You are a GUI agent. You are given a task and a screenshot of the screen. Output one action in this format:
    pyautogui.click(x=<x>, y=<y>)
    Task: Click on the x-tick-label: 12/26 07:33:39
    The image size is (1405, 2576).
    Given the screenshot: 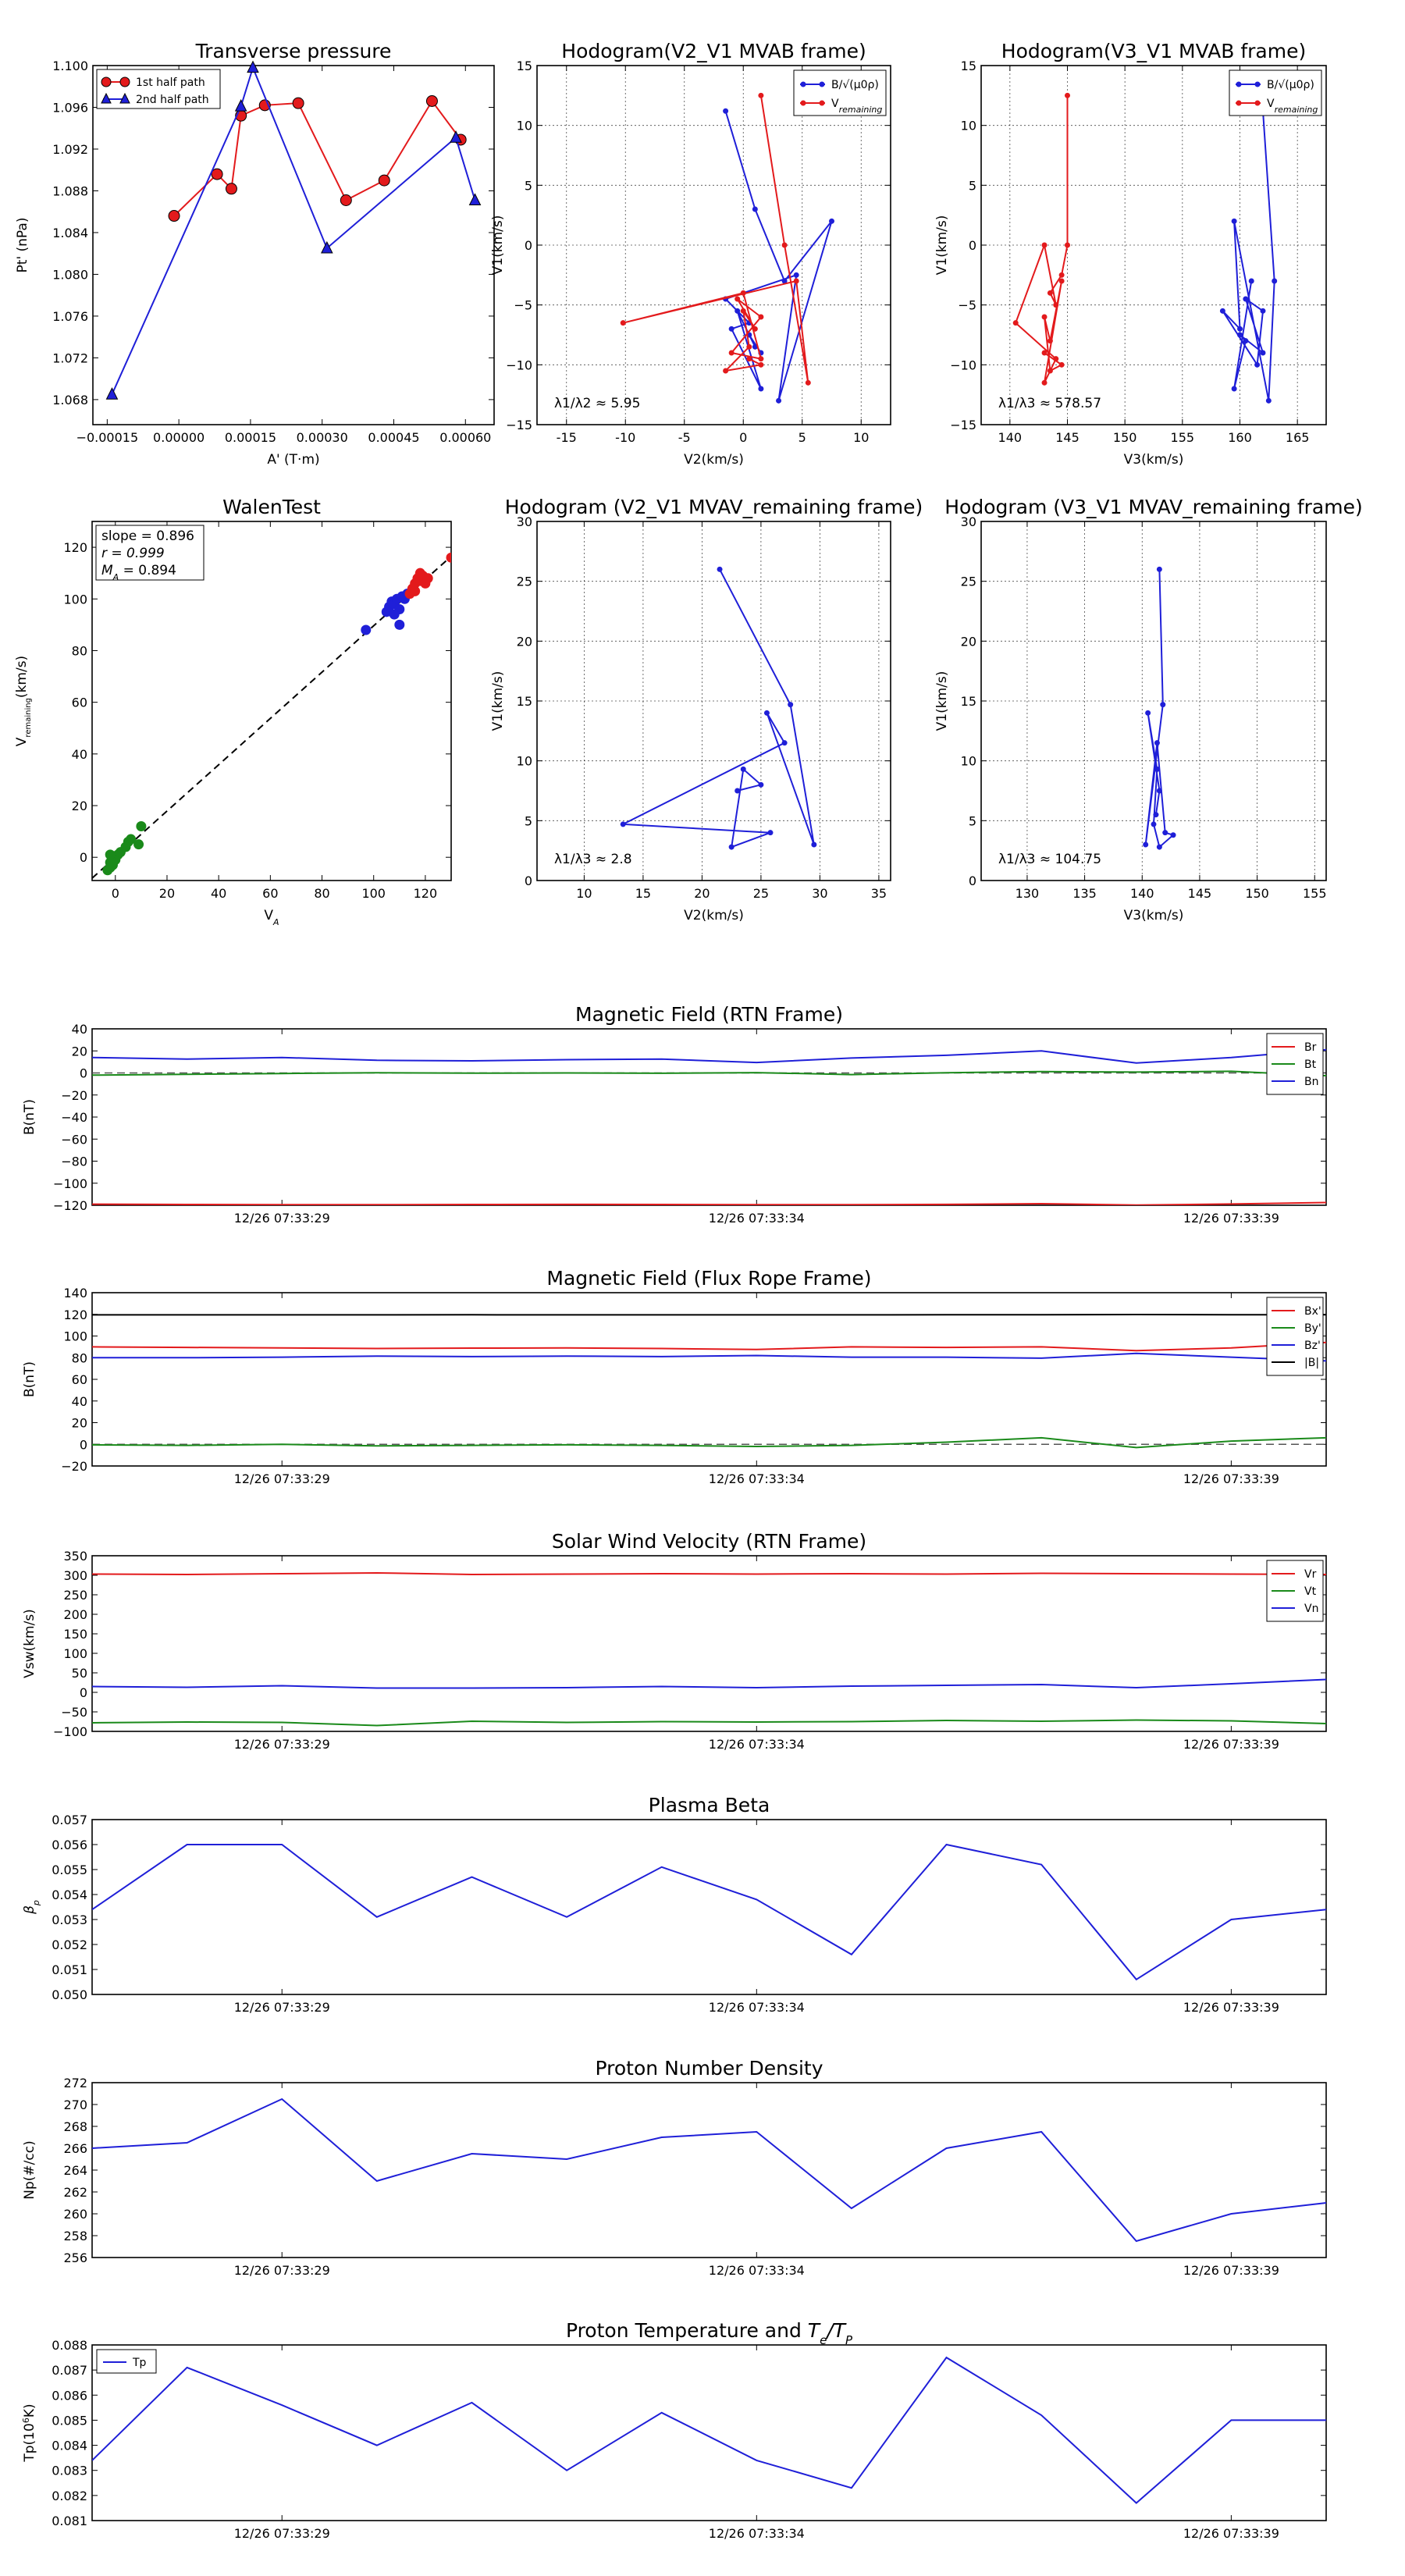 What is the action you would take?
    pyautogui.click(x=1231, y=1478)
    